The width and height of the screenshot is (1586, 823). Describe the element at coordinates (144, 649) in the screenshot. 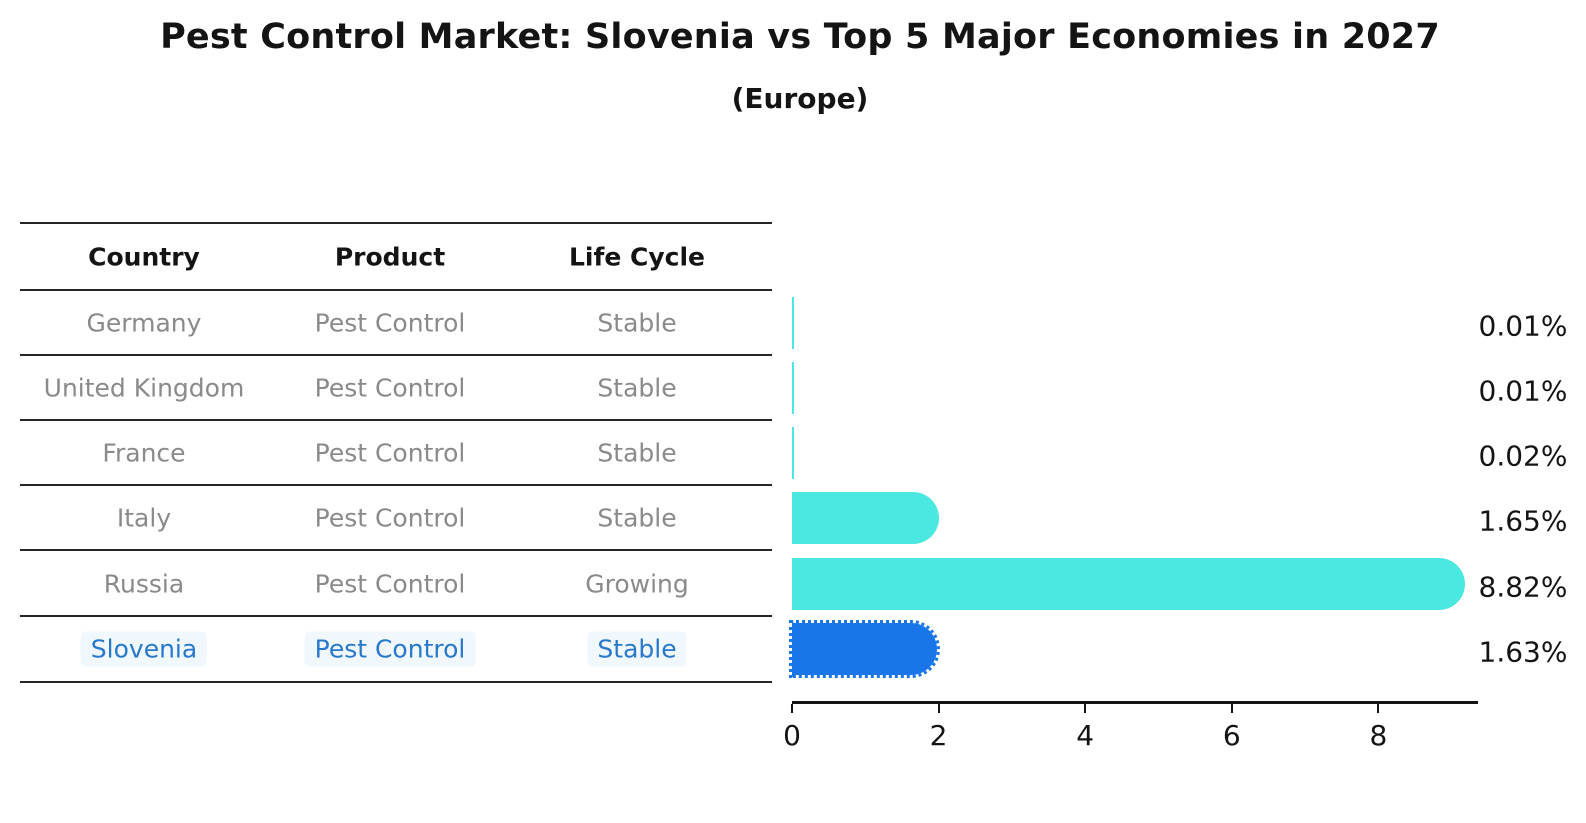

I see `cell-country: Slovenia` at that location.